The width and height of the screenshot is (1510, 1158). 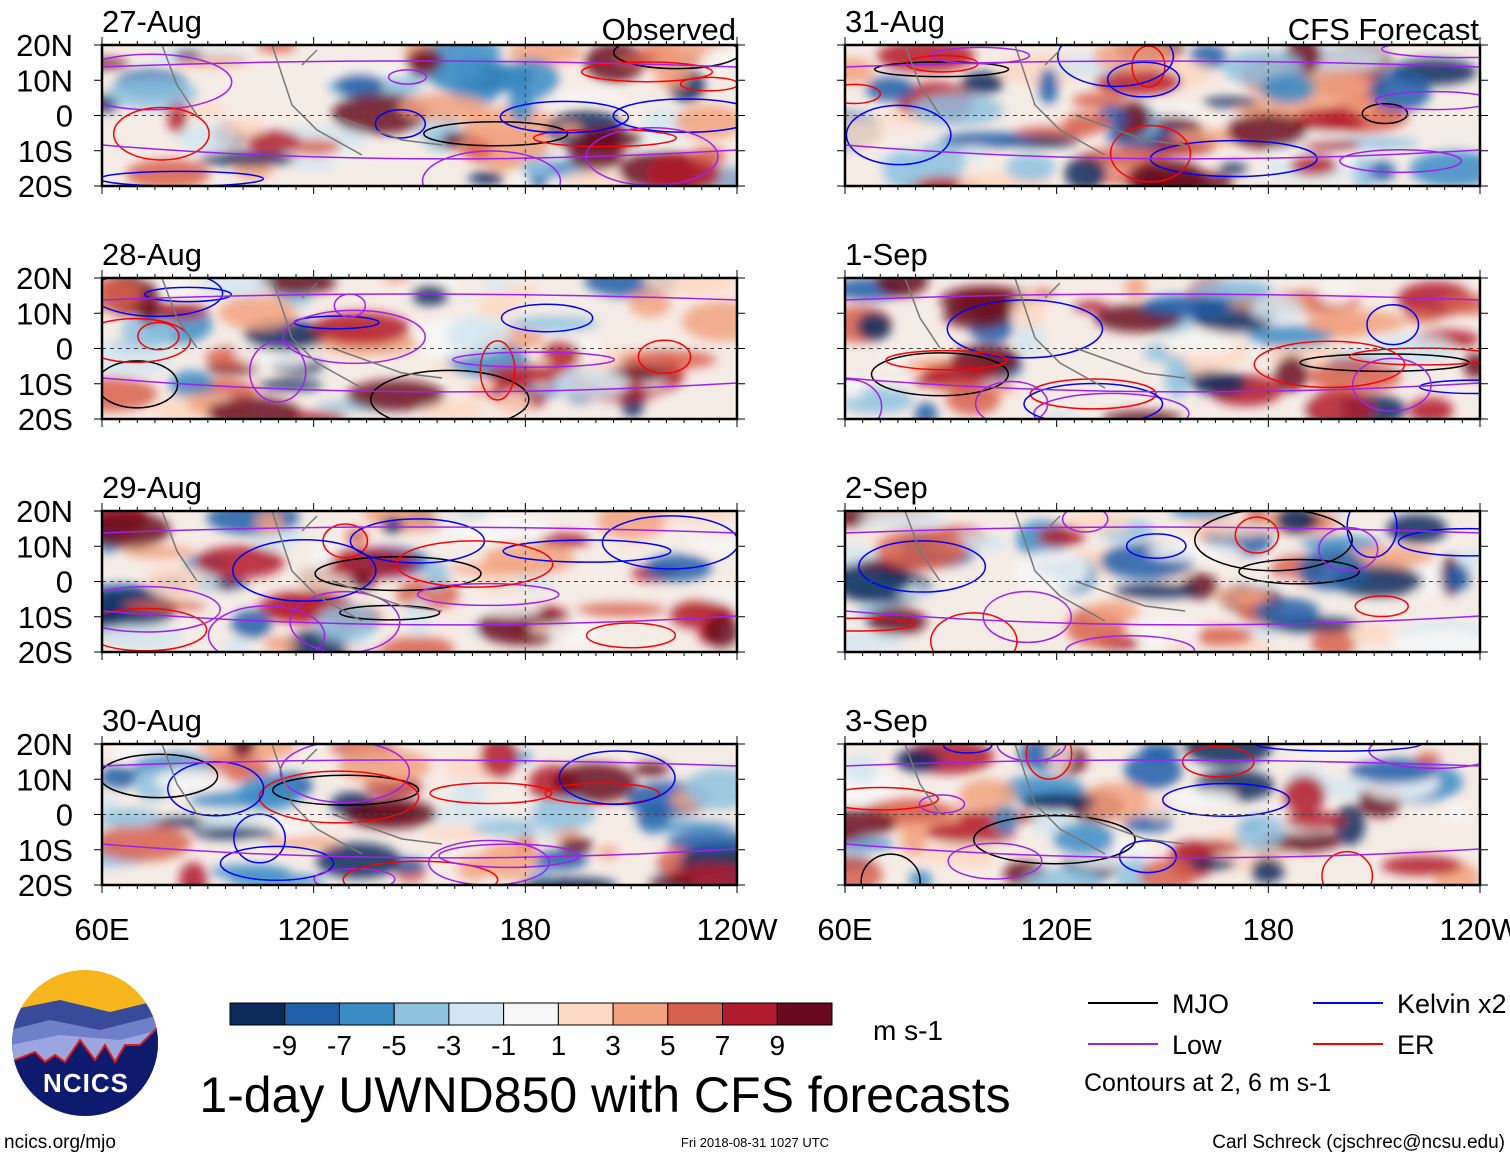 I want to click on legend-label: MJO, so click(x=1200, y=1004).